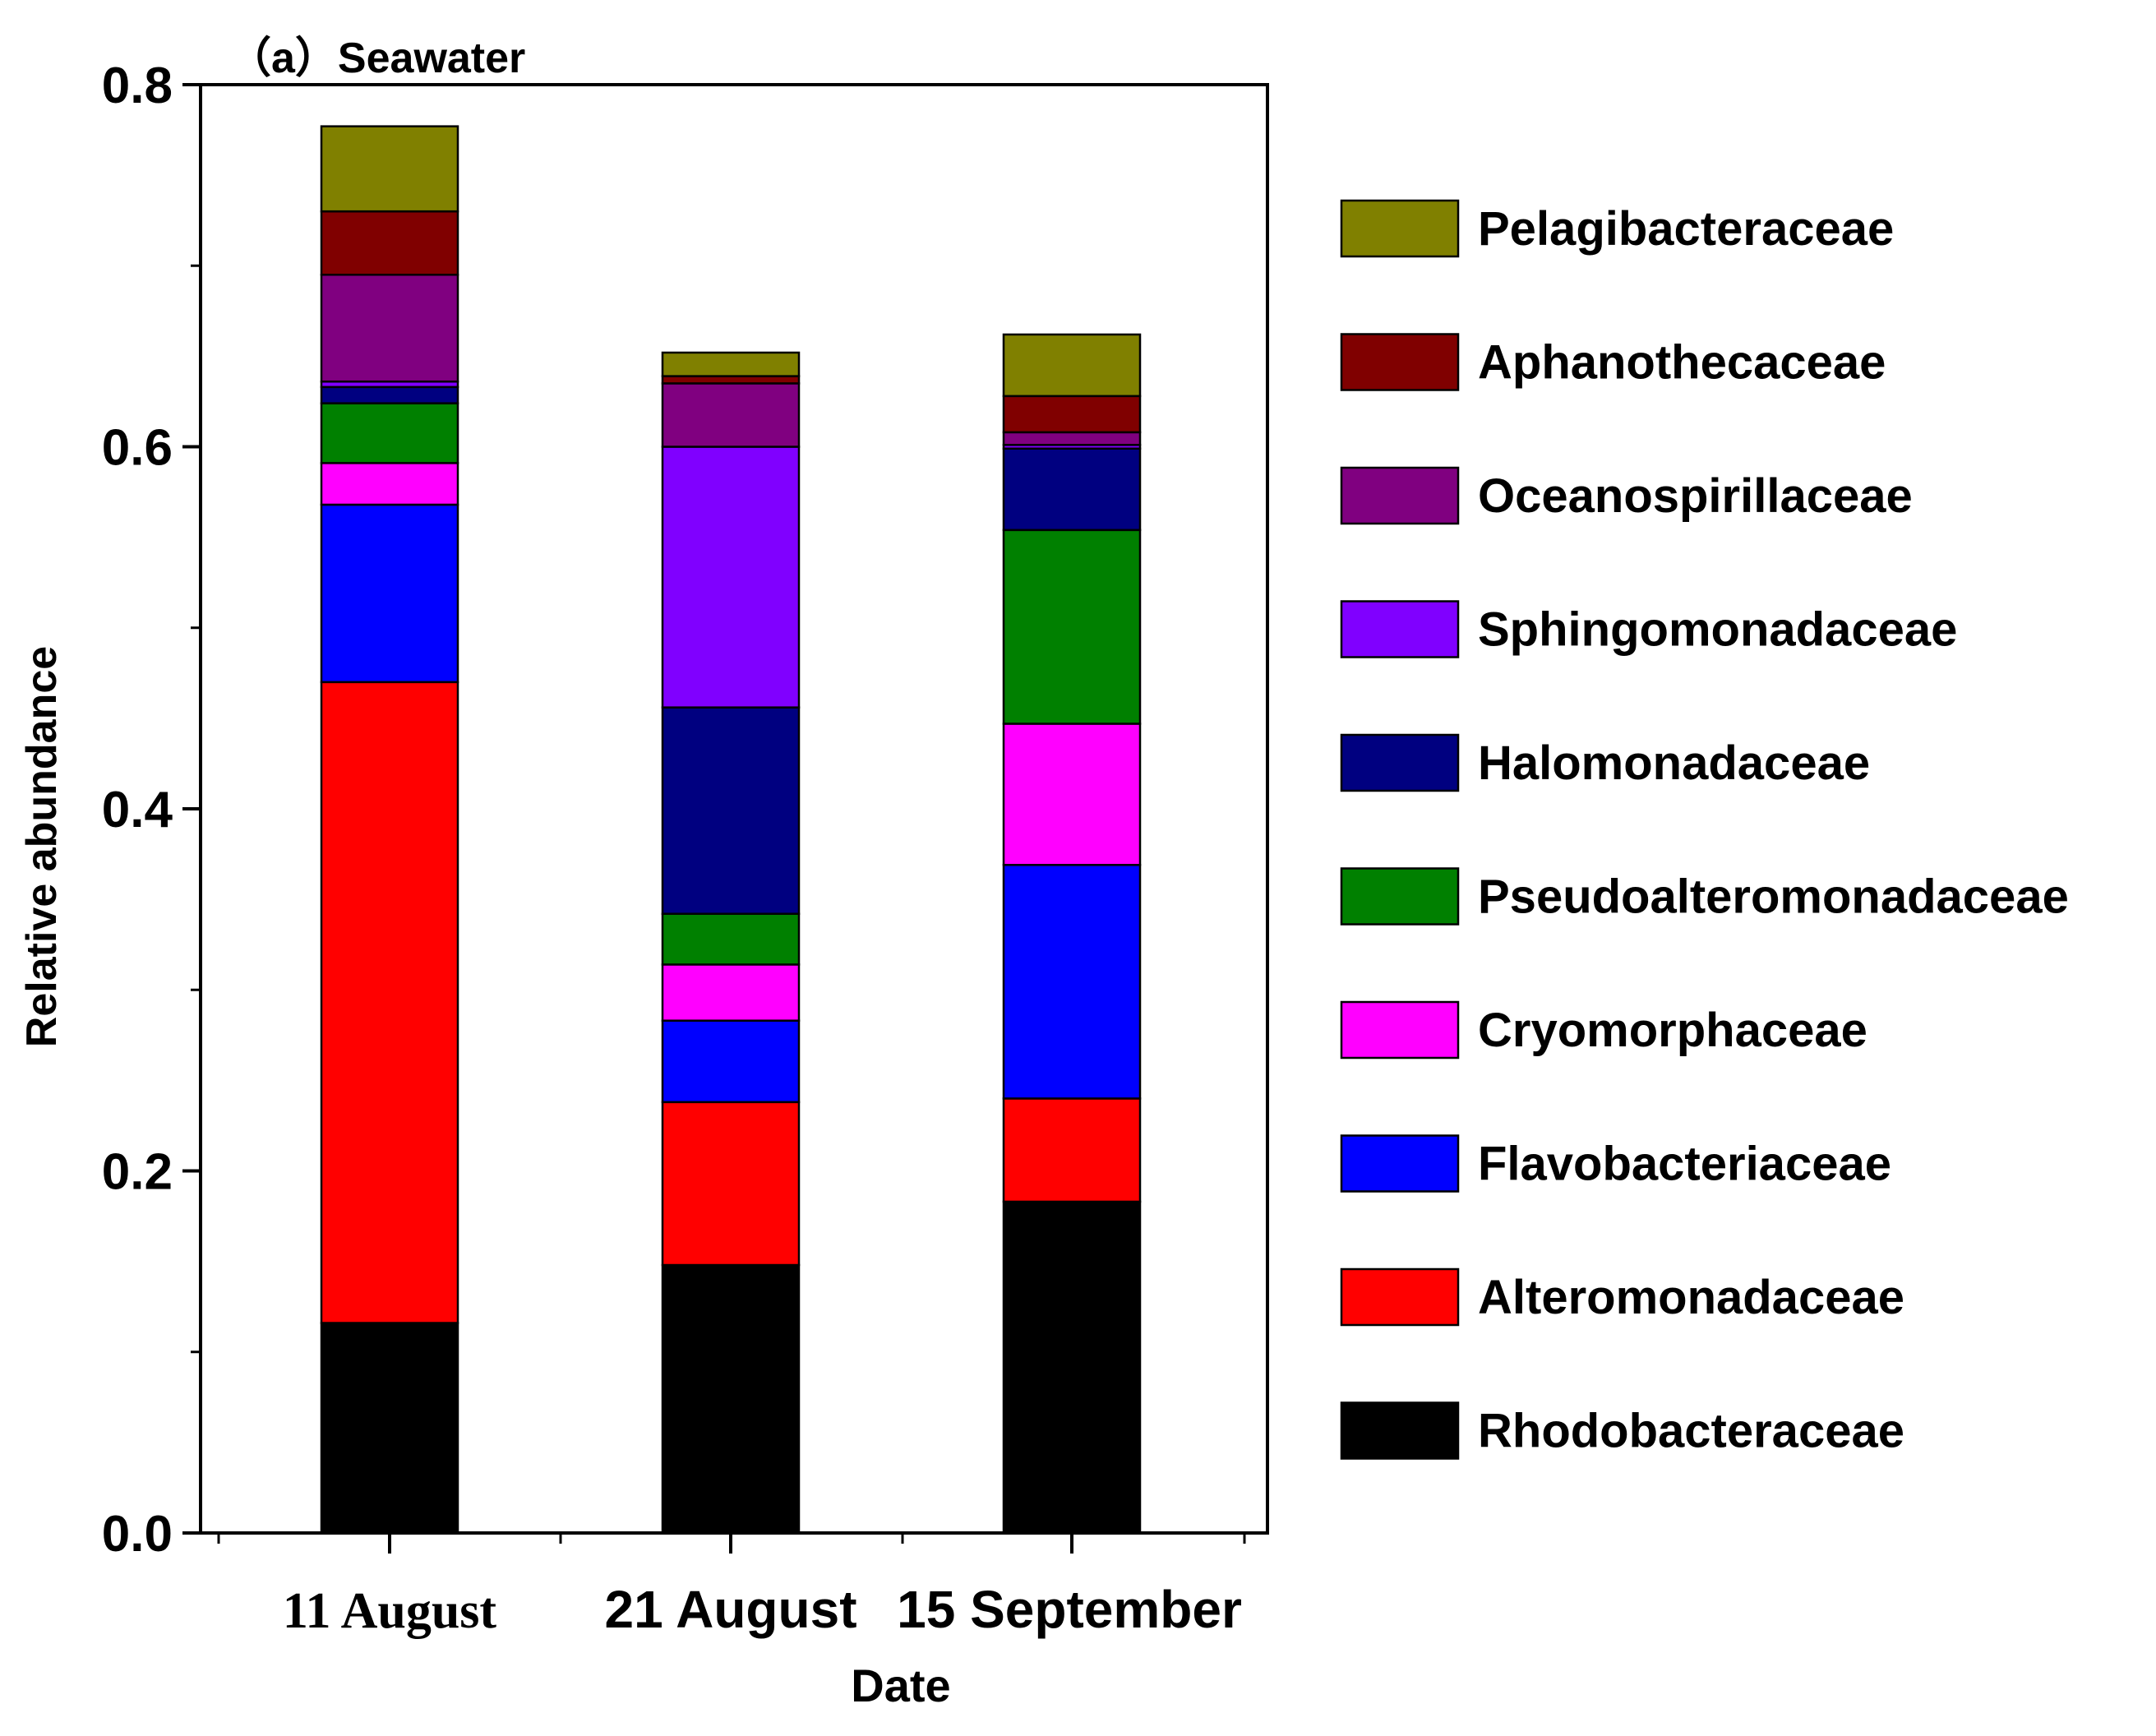  What do you see at coordinates (389, 1003) in the screenshot?
I see `bar-segment-alteromonadaceae-11-august` at bounding box center [389, 1003].